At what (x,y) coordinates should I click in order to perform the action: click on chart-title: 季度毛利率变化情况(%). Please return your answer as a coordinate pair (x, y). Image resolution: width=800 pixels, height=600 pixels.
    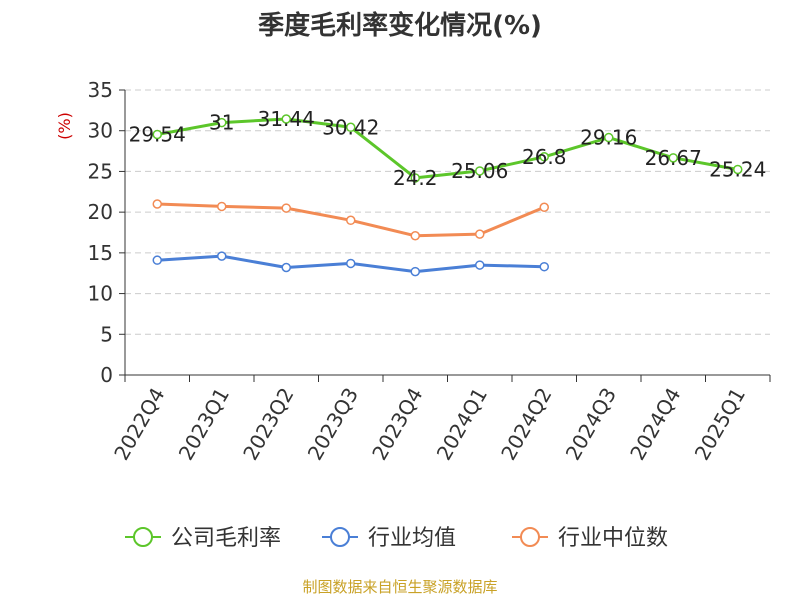
    Looking at the image, I should click on (400, 25).